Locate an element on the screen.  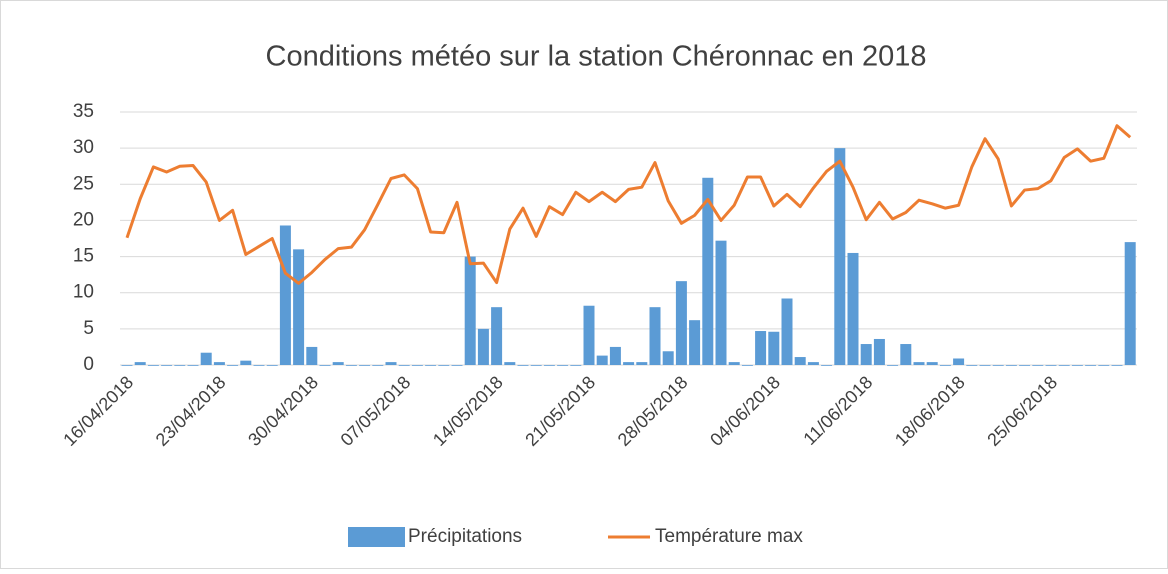
y-tick-label: 0 is located at coordinates (88, 364).